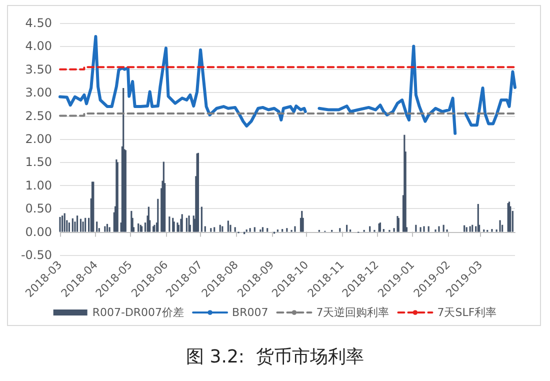  What do you see at coordinates (138, 312) in the screenshot?
I see `legend-label: R007-DR007价差` at bounding box center [138, 312].